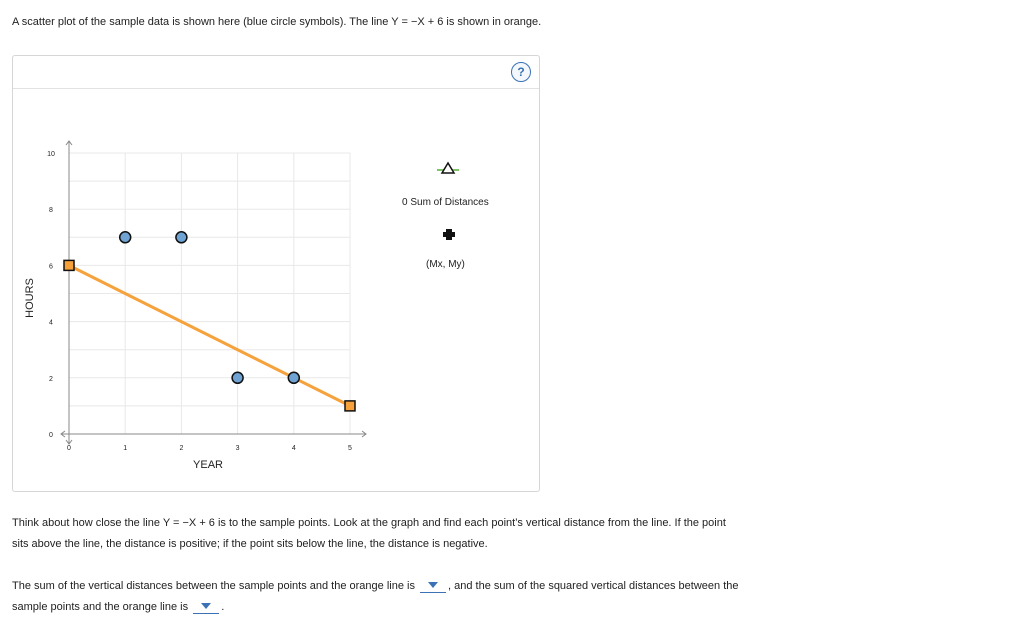 This screenshot has width=1024, height=620. I want to click on x-axis-arrow-left, so click(63, 434).